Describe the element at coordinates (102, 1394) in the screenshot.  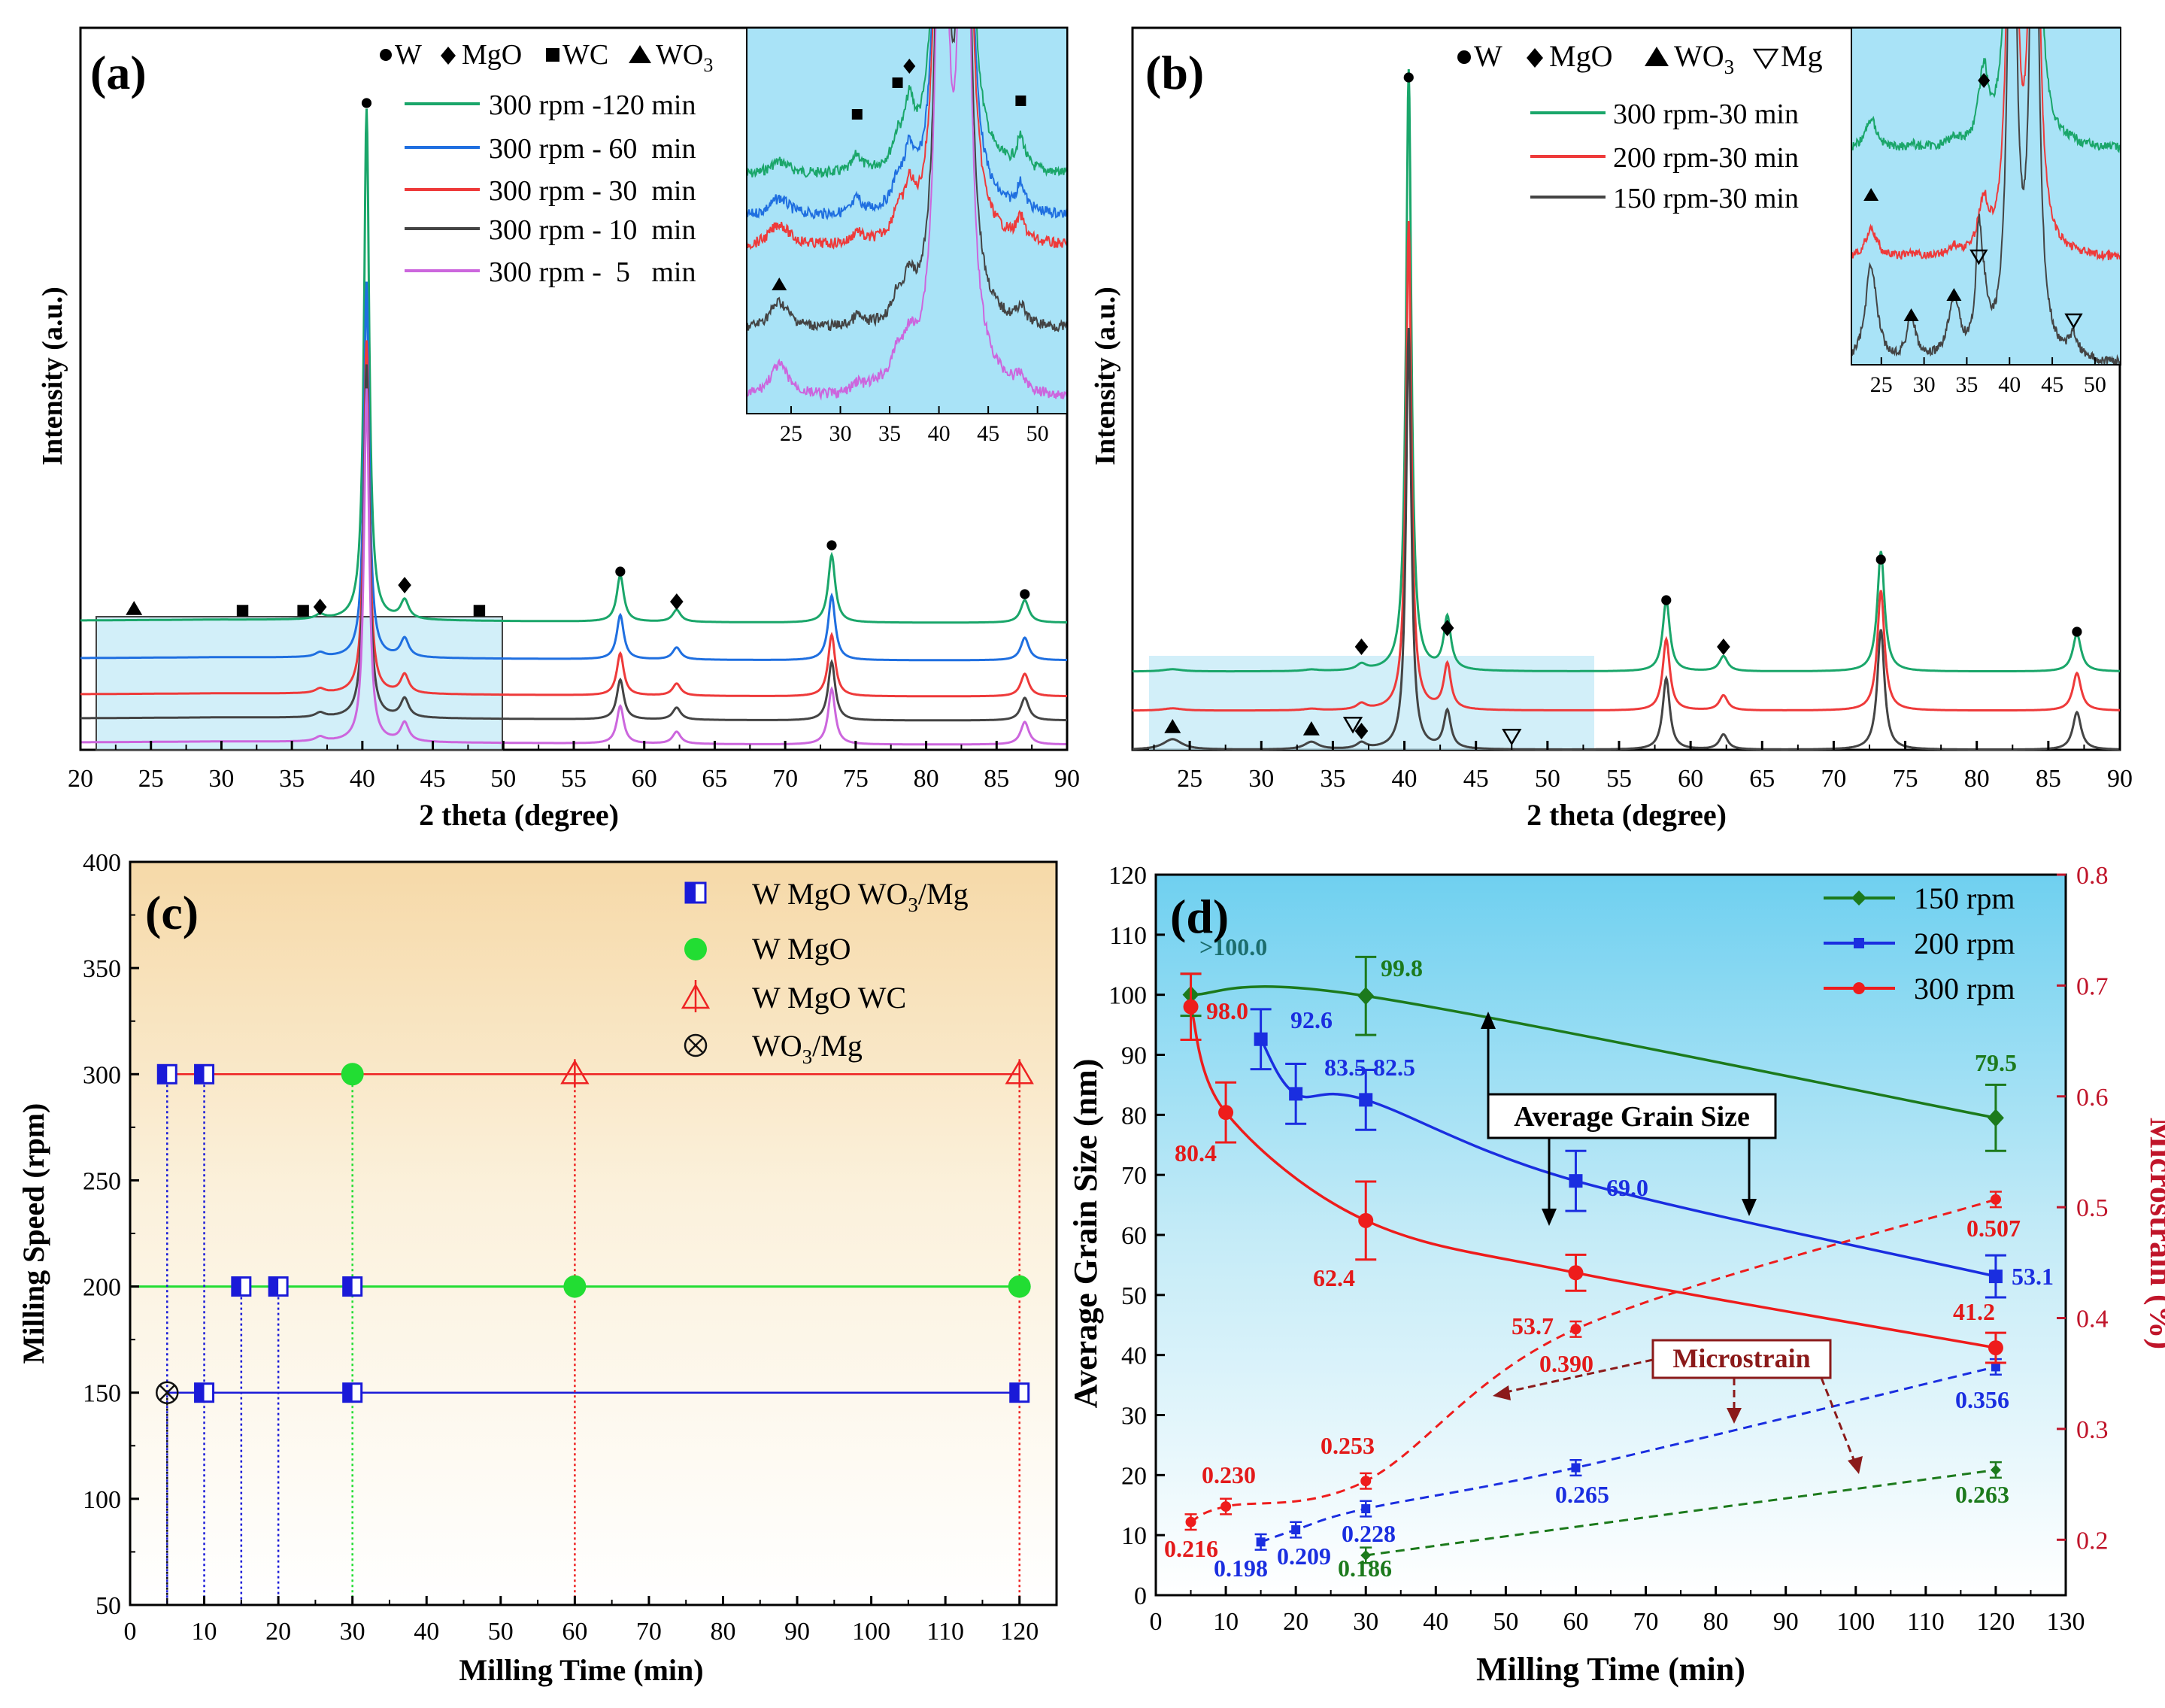
I see `c-ytick-label: 150` at that location.